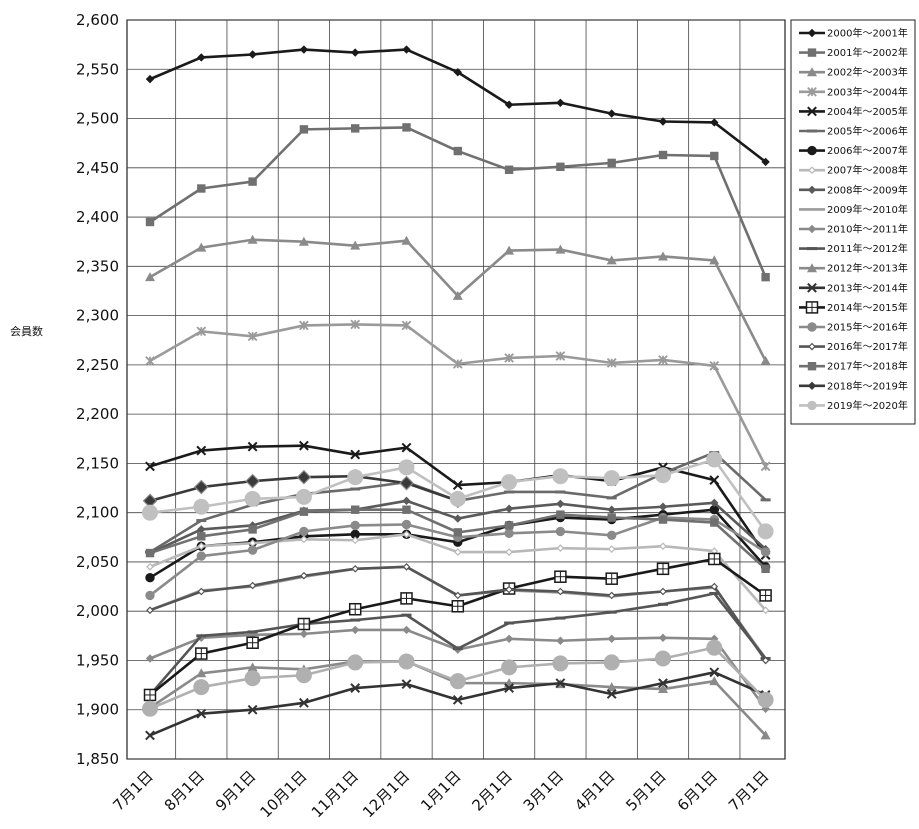  What do you see at coordinates (867, 52) in the screenshot?
I see `legend-label: 2001年～2002年` at bounding box center [867, 52].